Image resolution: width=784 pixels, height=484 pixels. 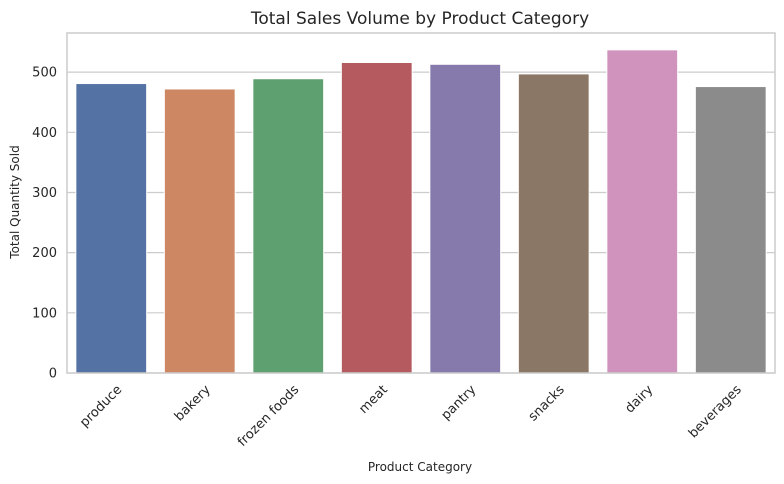 I want to click on y-tick-label: 200, so click(x=44, y=253).